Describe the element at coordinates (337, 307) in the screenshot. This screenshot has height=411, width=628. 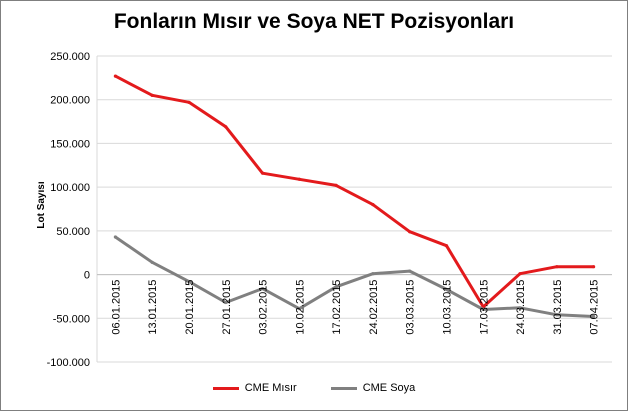
I see `x-tick-label: 17.02.2015` at that location.